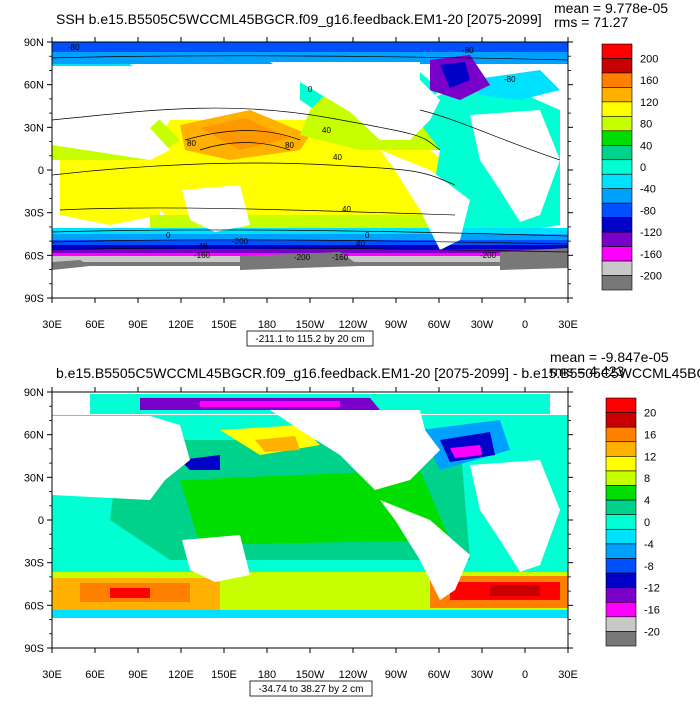 Image resolution: width=700 pixels, height=705 pixels. I want to click on panel-diff-rms: rms = 4.423, so click(587, 371).